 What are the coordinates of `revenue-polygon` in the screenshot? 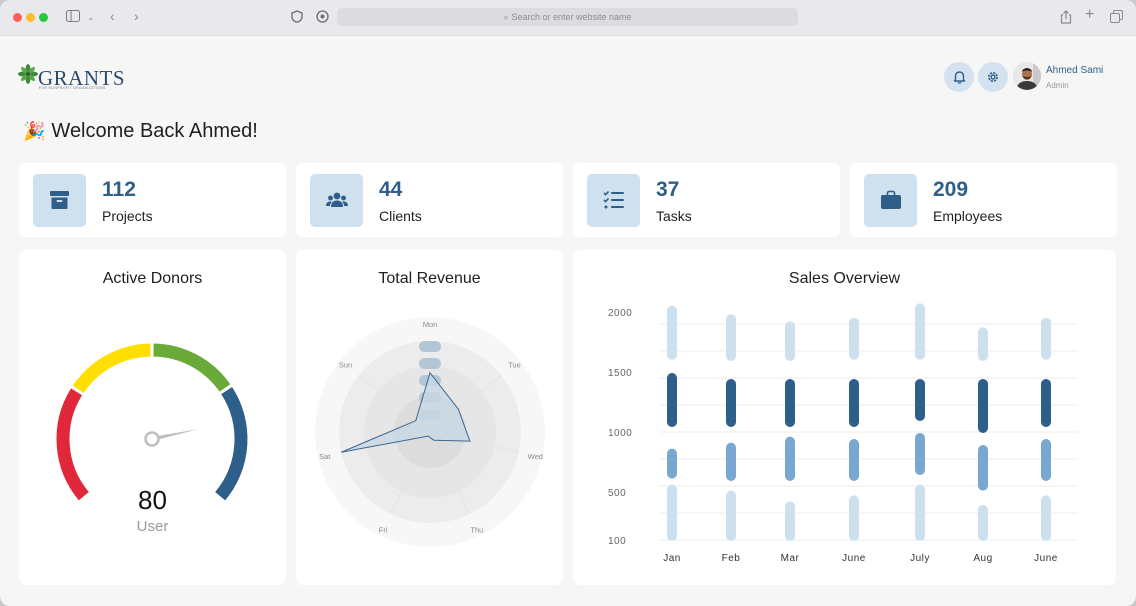 It's located at (406, 412).